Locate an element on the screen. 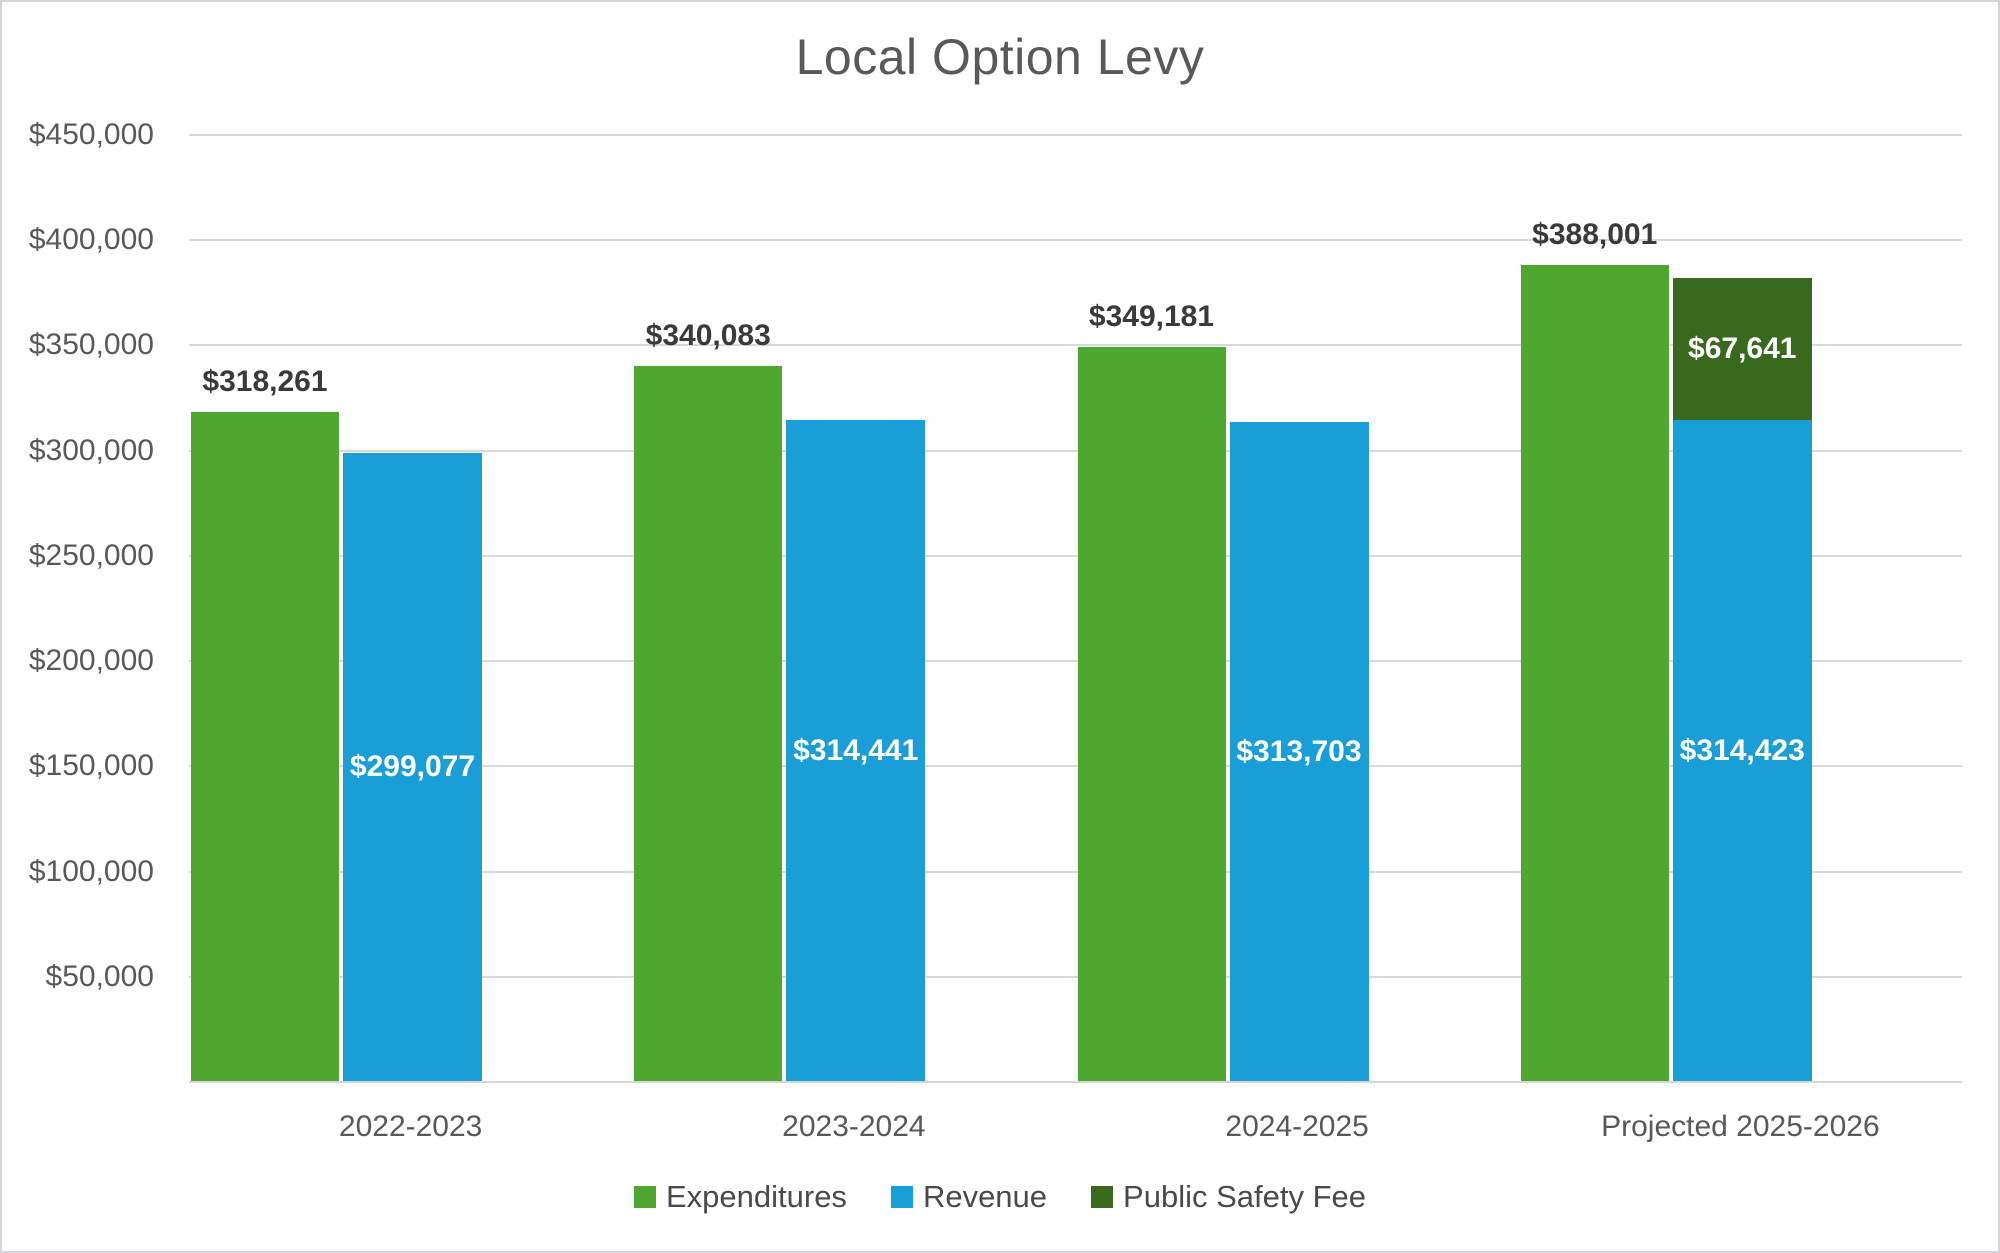 Image resolution: width=2000 pixels, height=1253 pixels. y-axis-tick-label: $300,000 is located at coordinates (91, 450).